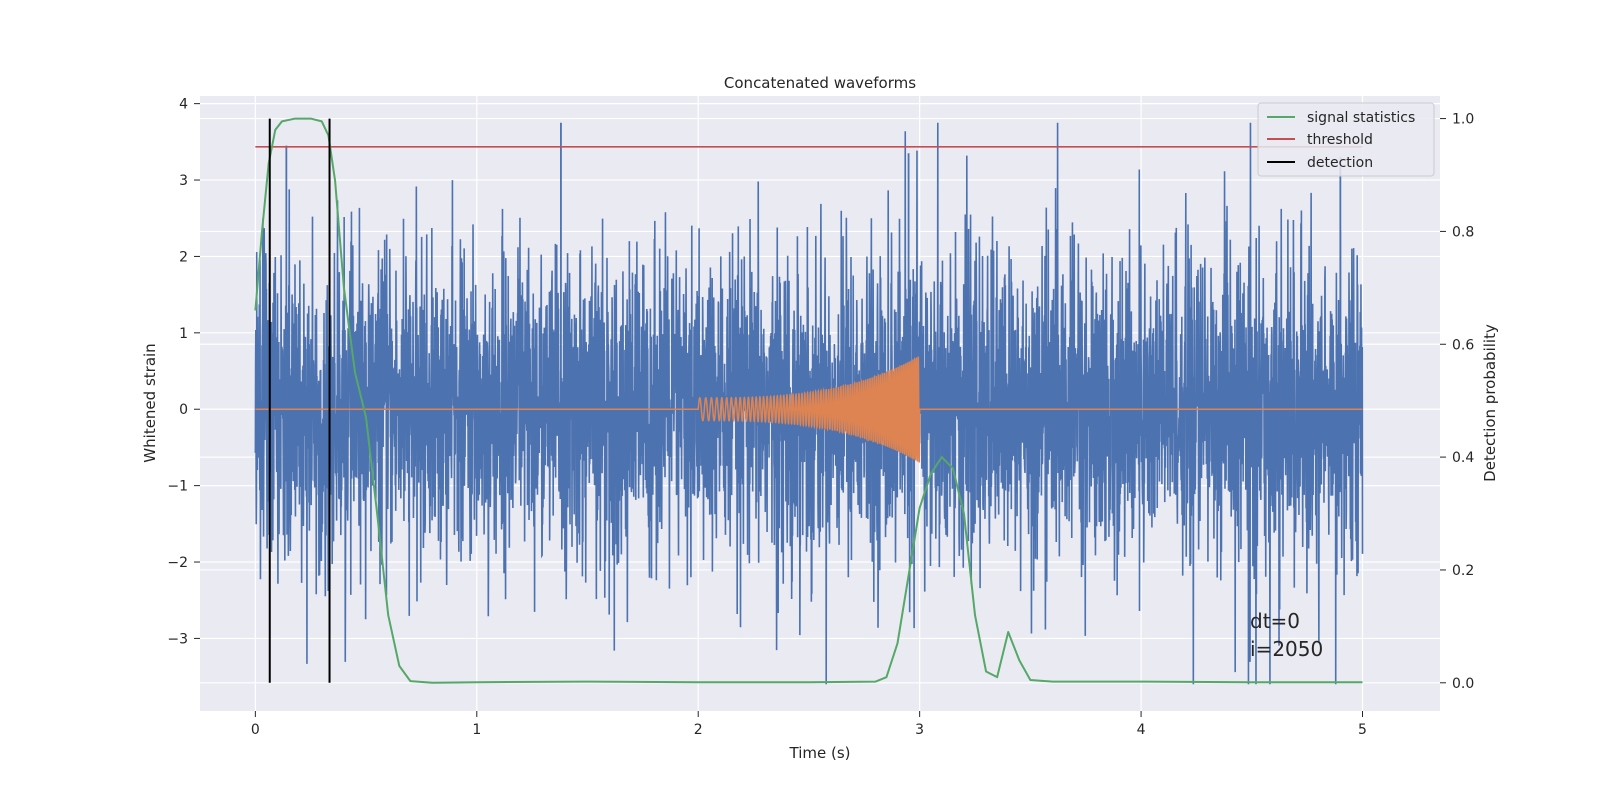 The width and height of the screenshot is (1600, 800). What do you see at coordinates (177, 639) in the screenshot?
I see `y-tick-label: −3` at bounding box center [177, 639].